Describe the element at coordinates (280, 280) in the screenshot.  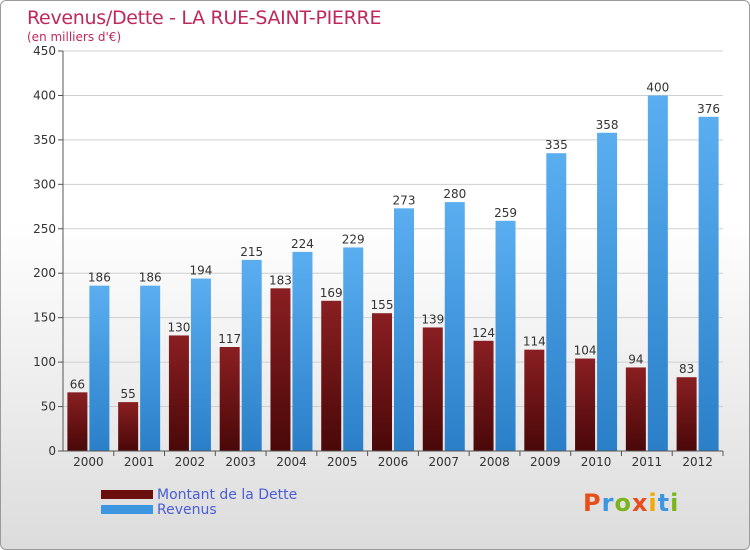
I see `data-label: 183` at that location.